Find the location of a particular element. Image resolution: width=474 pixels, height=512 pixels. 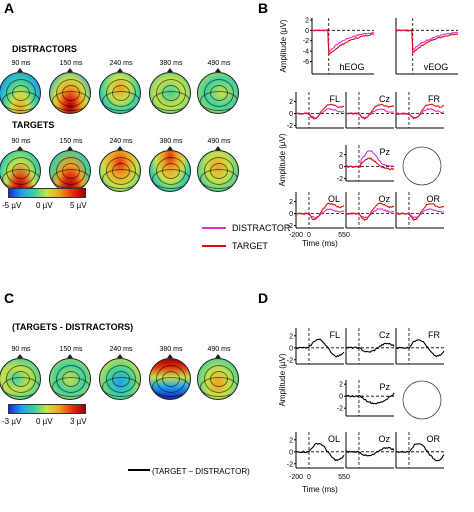

channel-label: OL is located at coordinates (334, 199).